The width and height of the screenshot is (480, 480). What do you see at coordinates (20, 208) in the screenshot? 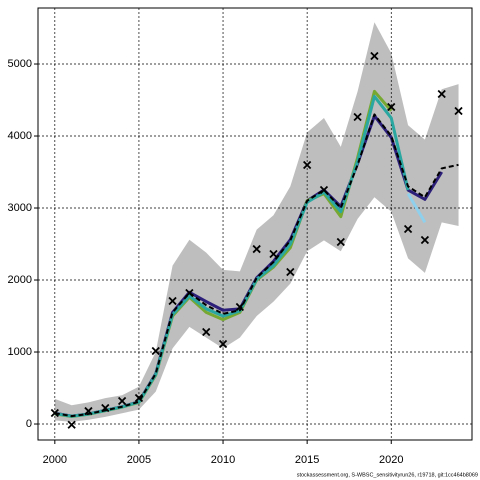
I see `y-tick-label: 3000` at bounding box center [20, 208].